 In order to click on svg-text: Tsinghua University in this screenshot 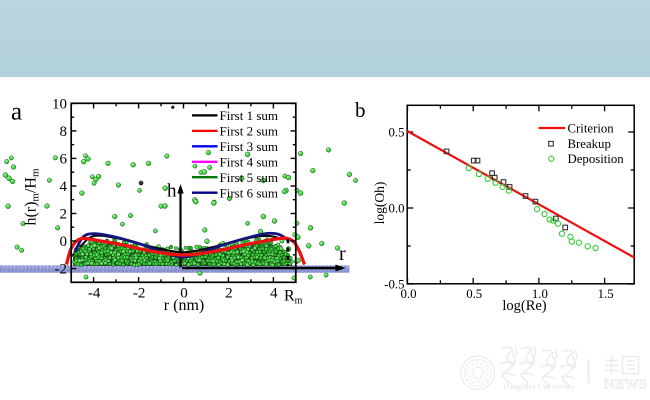, I will do `click(539, 386)`.